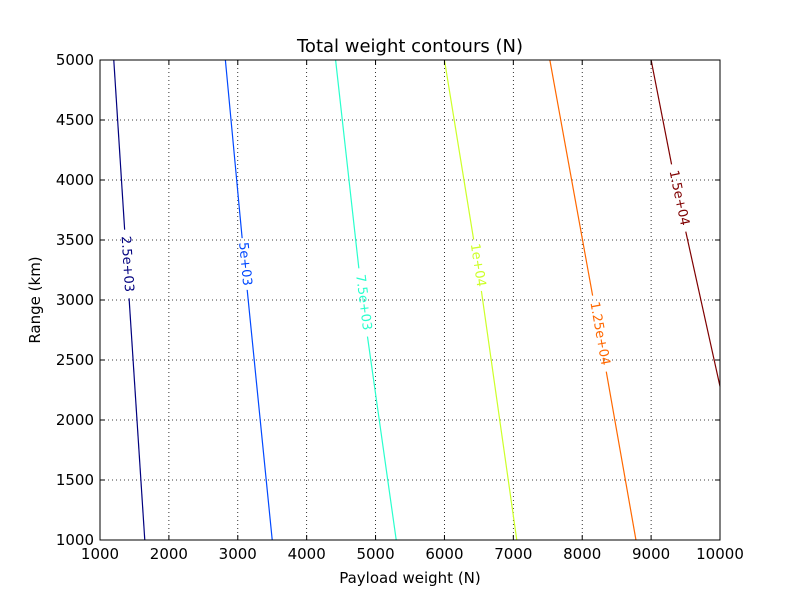  I want to click on x-tick-label: 4000, so click(307, 554).